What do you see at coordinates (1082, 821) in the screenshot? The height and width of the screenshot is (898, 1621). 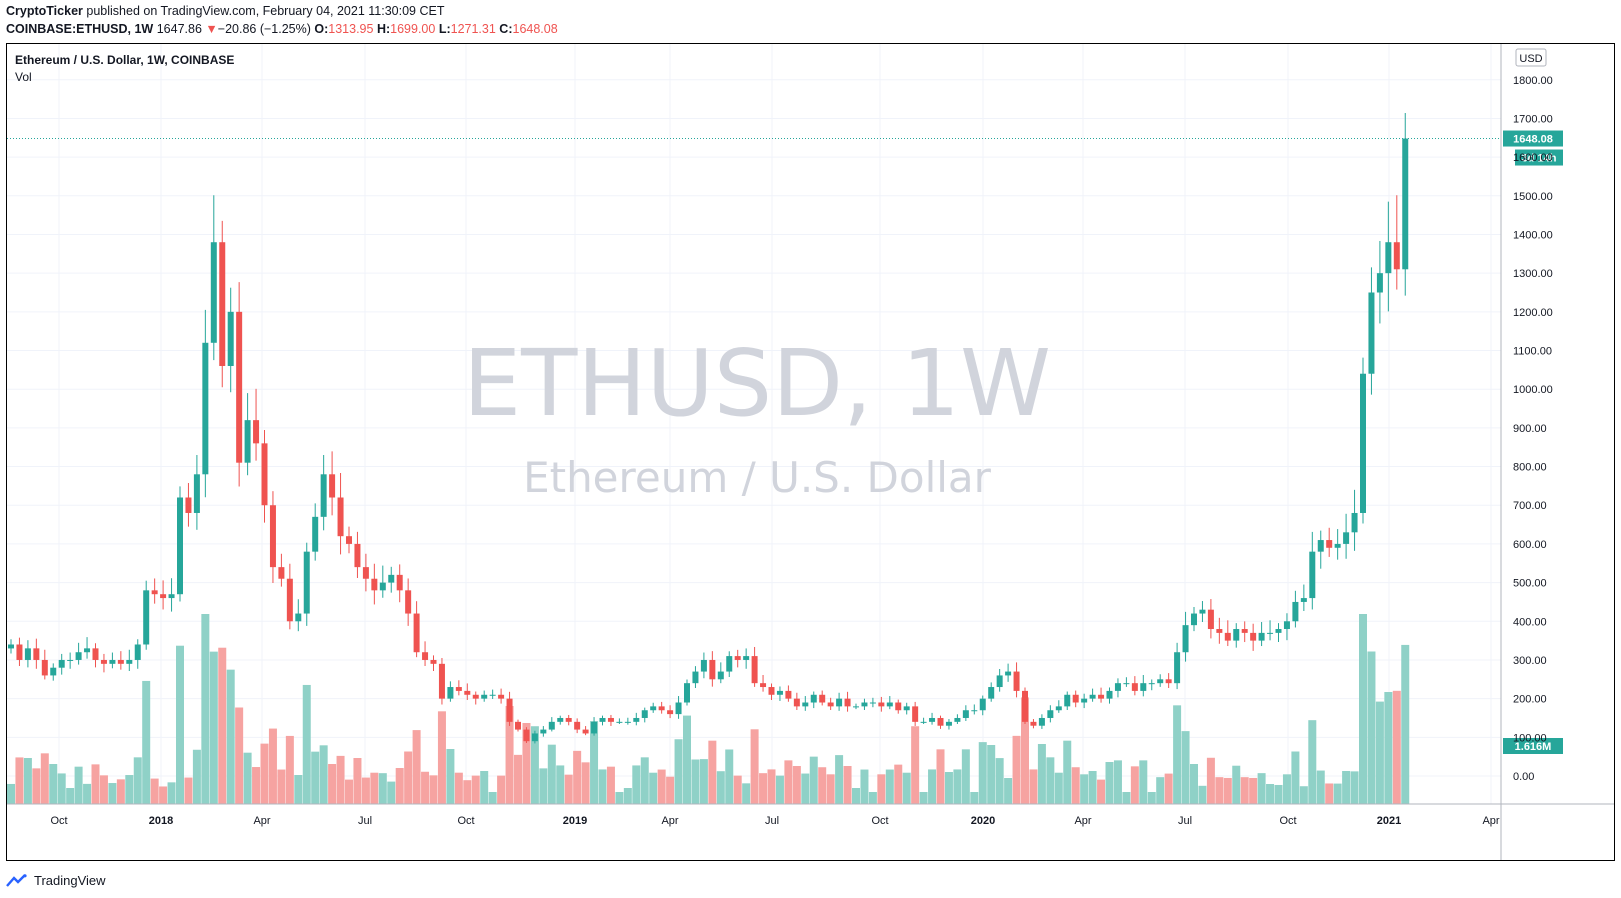 I see `x-tick-label: Apr` at bounding box center [1082, 821].